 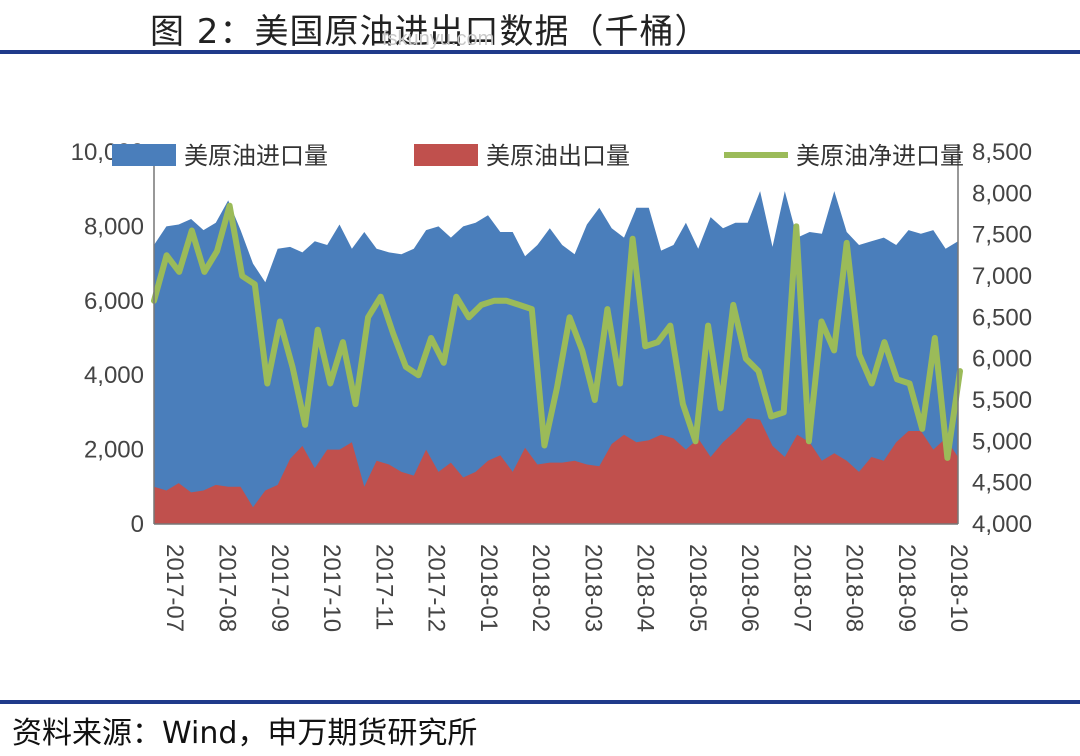 I want to click on right-axis-tick-label: 8,000, so click(x=1002, y=193).